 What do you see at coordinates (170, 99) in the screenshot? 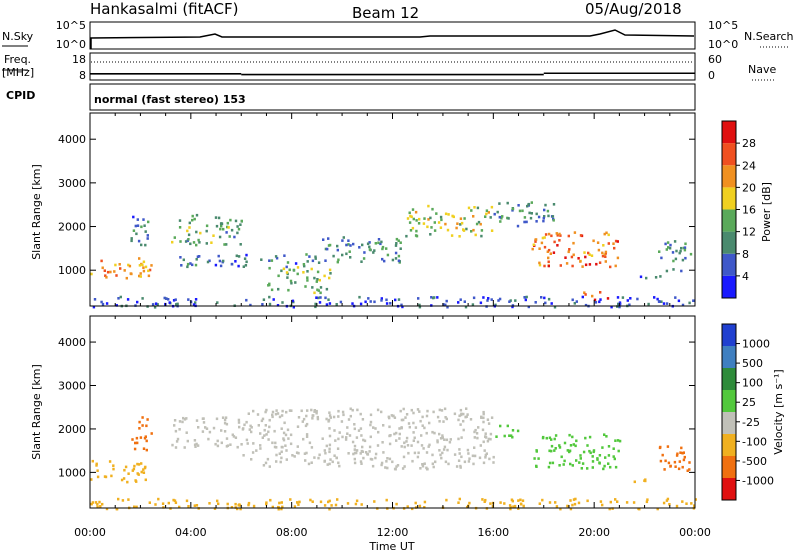
I see `cpid-text: normal (fast stereo) 153` at bounding box center [170, 99].